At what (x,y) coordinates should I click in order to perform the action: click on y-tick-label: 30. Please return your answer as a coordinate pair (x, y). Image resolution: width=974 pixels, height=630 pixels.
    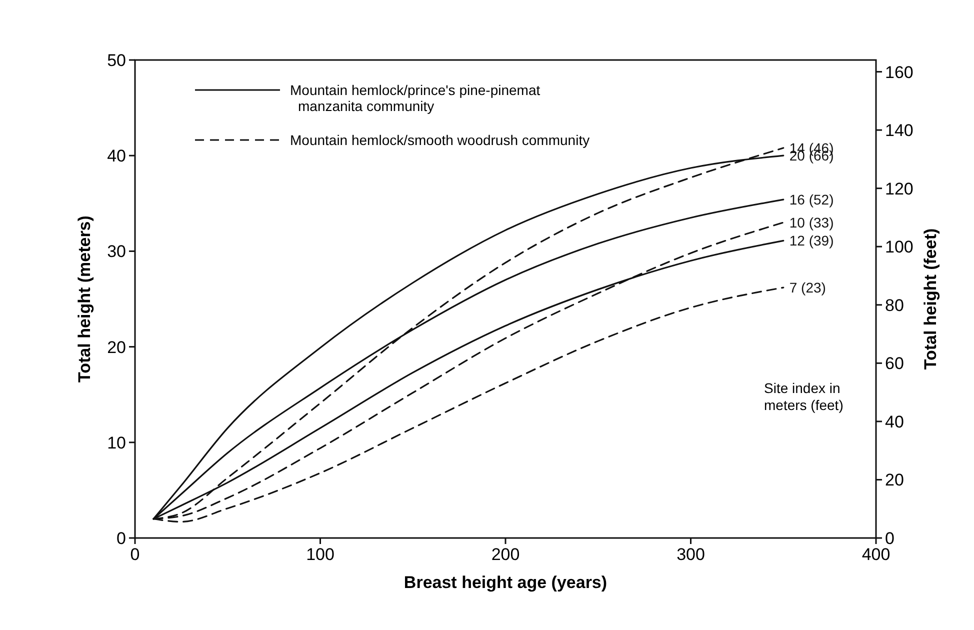
    Looking at the image, I should click on (116, 252).